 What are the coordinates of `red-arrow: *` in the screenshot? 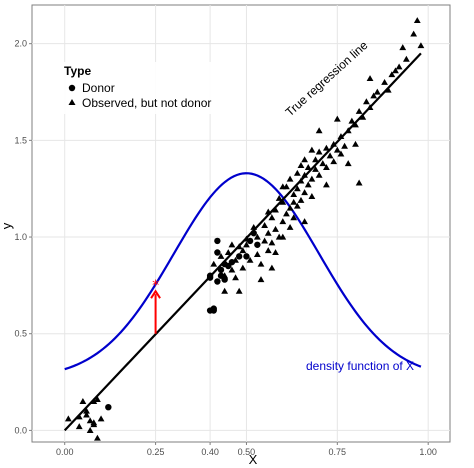 It's located at (155, 306).